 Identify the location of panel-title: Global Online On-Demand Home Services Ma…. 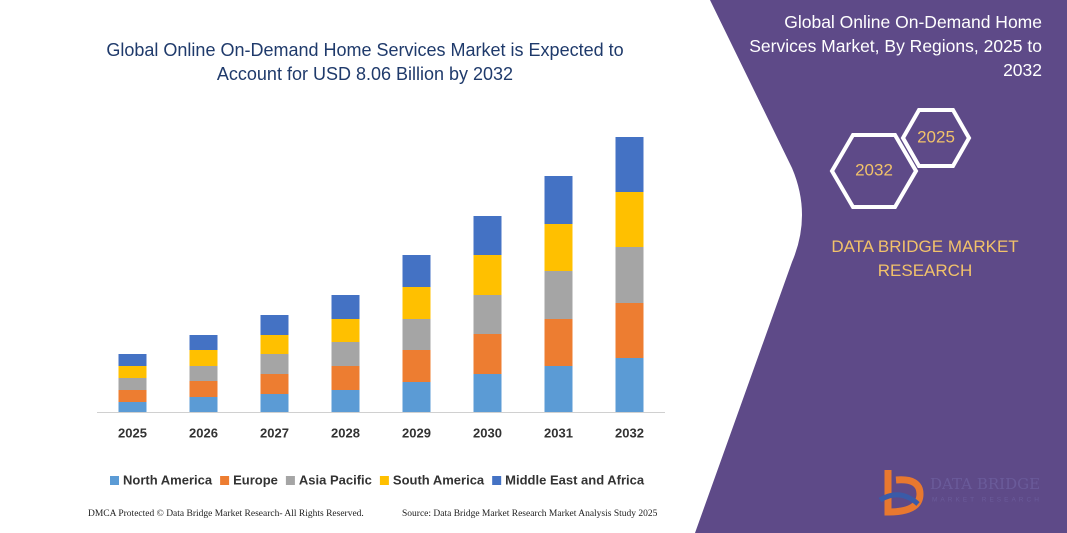
(895, 46).